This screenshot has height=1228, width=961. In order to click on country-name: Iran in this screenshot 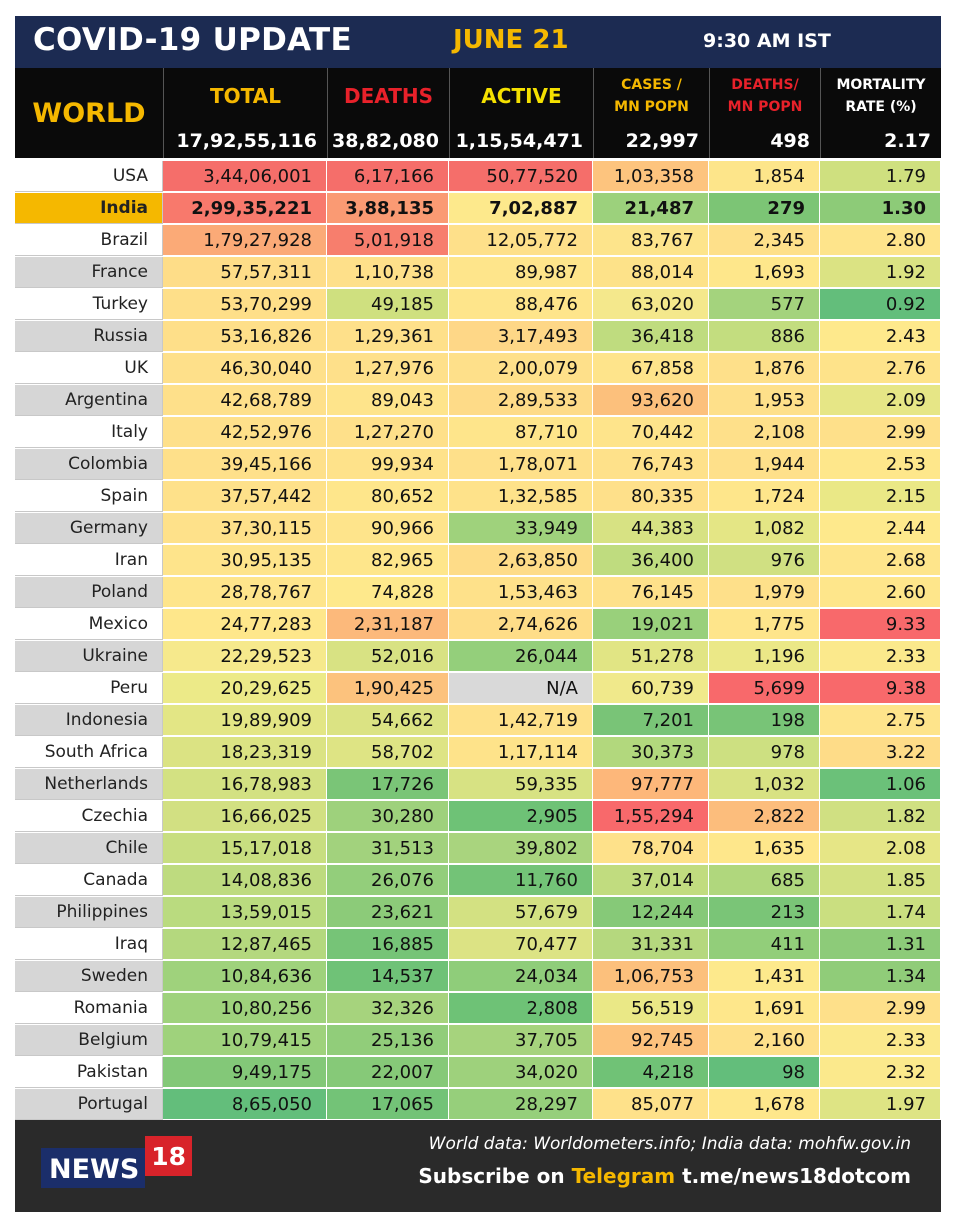, I will do `click(89, 560)`.